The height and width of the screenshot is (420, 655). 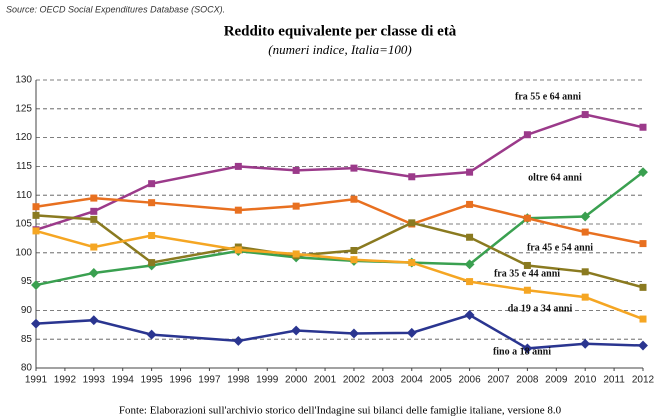 What do you see at coordinates (24, 166) in the screenshot?
I see `y-tick-label: 115` at bounding box center [24, 166].